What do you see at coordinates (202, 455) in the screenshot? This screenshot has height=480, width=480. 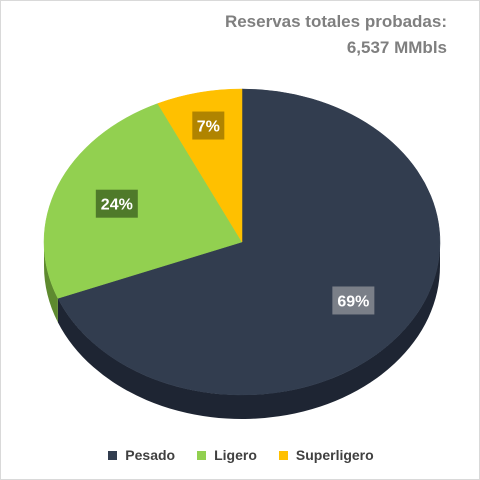 I see `legend-swatch-ligero` at bounding box center [202, 455].